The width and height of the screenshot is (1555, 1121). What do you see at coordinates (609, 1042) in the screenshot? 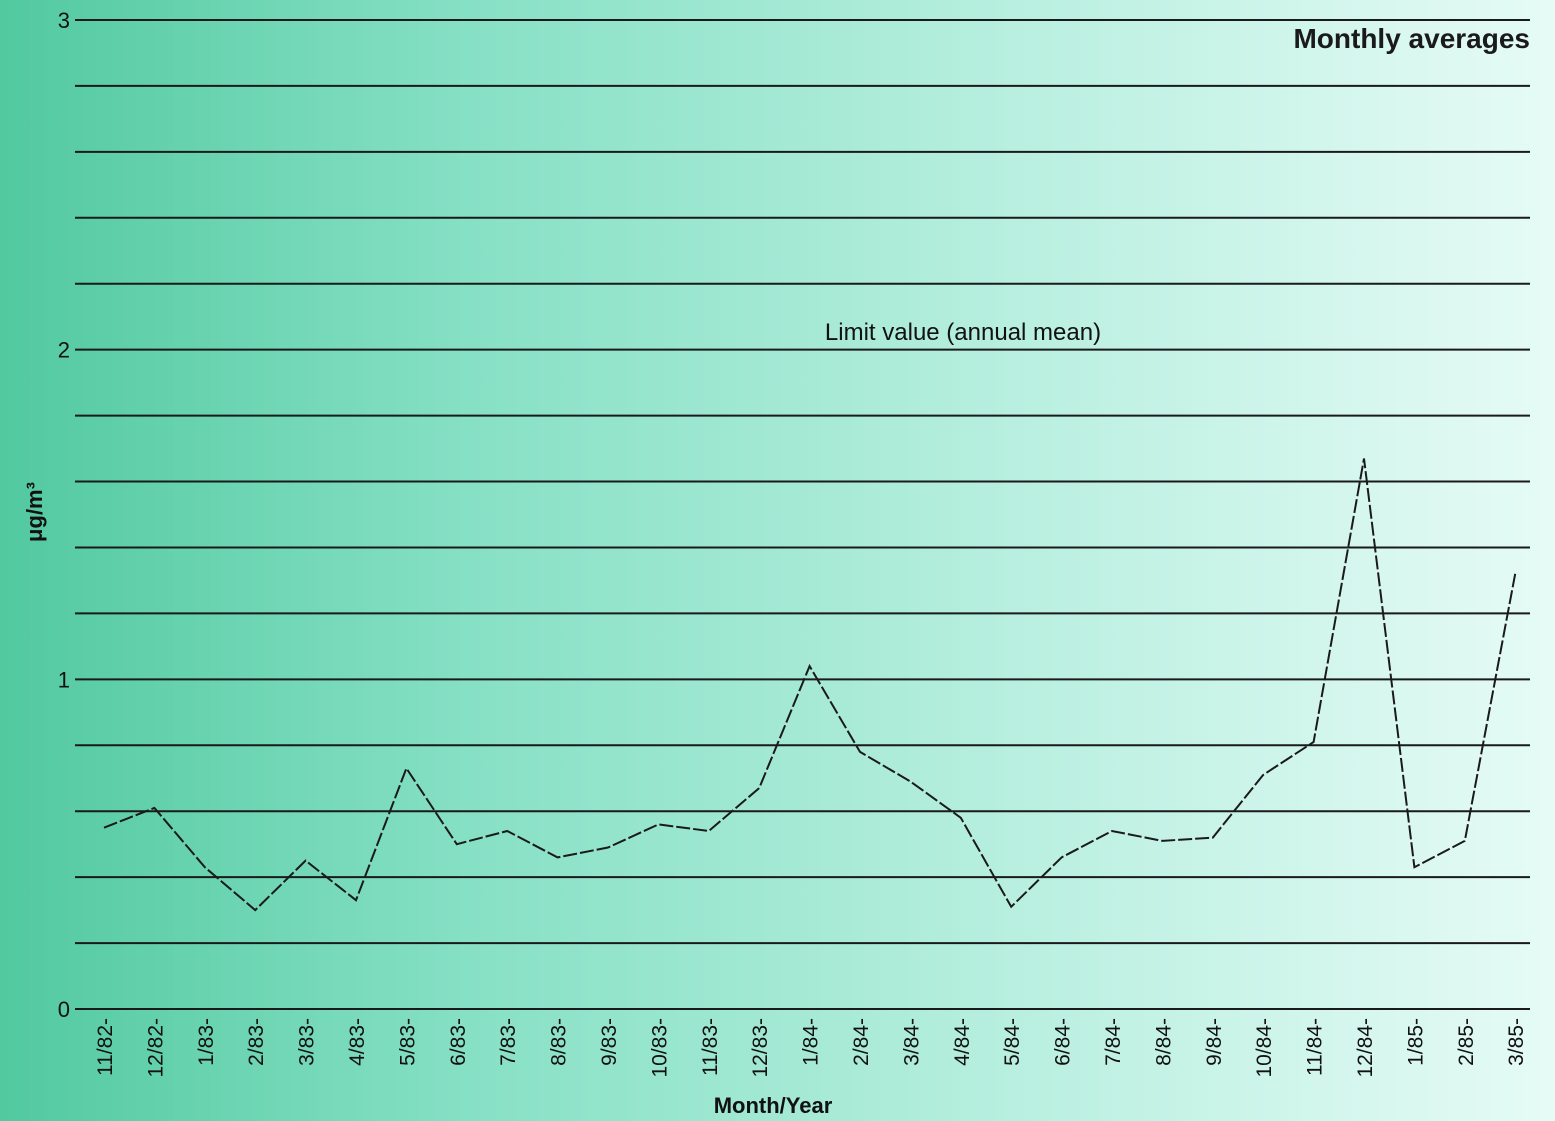
I see `x-tick-label: 9/83-` at bounding box center [609, 1042].